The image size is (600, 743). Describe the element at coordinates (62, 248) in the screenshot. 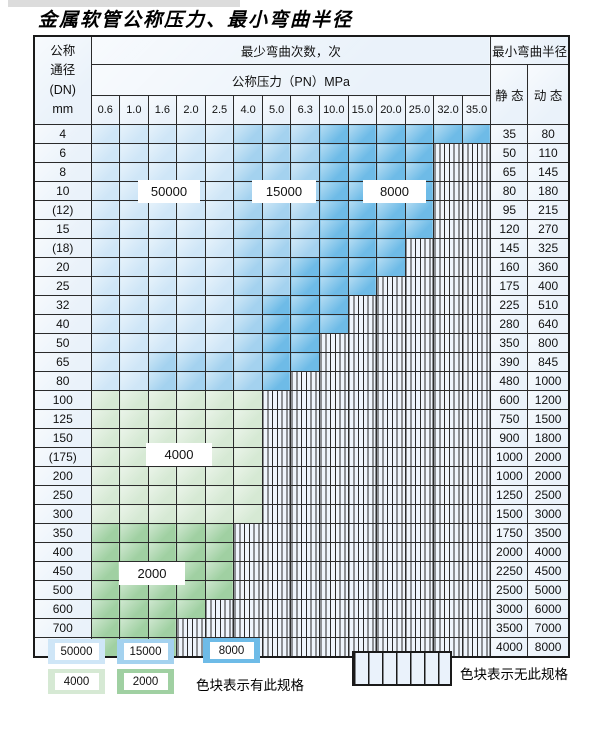

I see `dn-cell: (18)` at that location.